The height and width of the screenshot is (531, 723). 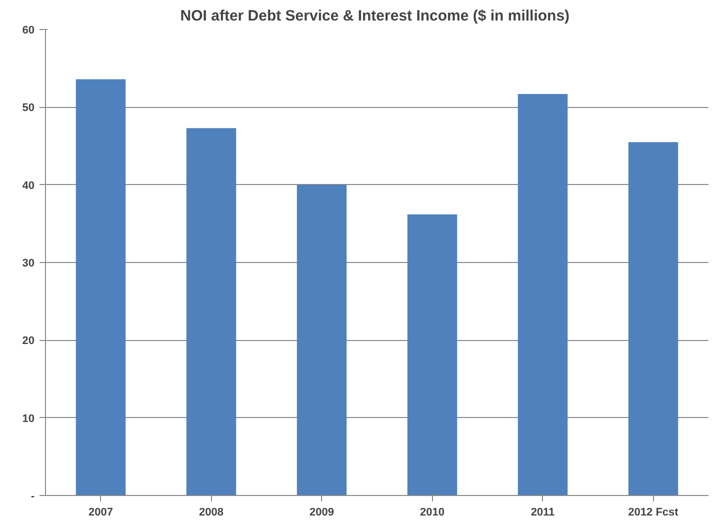 I want to click on x-tick-label: 2010, so click(x=432, y=512).